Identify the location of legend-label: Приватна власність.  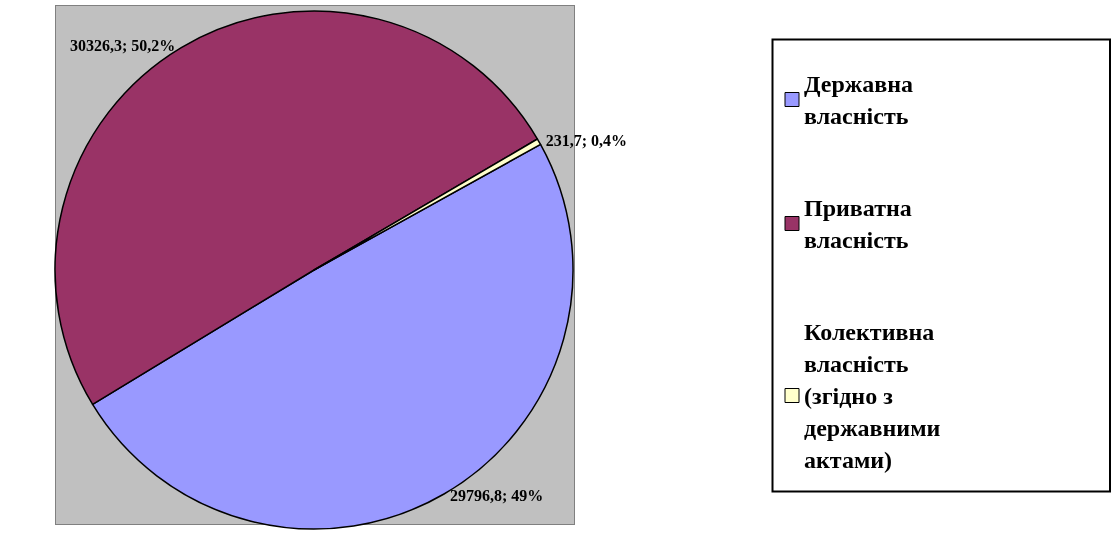
(861, 223).